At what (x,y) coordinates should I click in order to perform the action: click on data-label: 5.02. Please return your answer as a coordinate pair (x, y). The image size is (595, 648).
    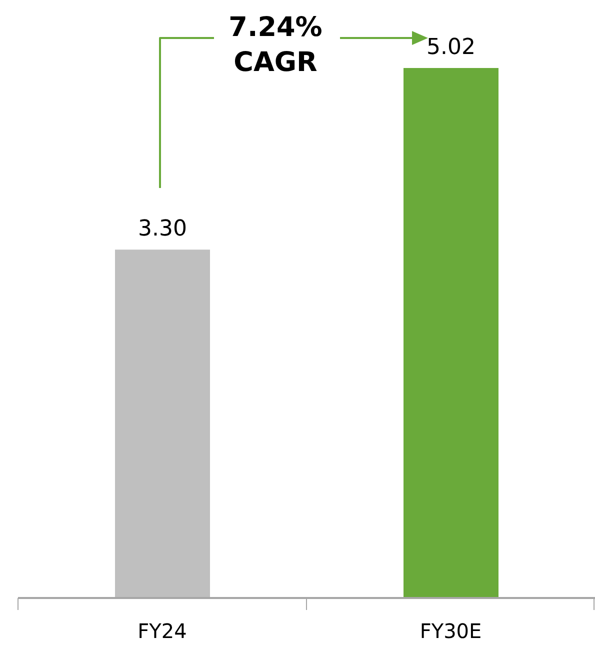
    Looking at the image, I should click on (451, 47).